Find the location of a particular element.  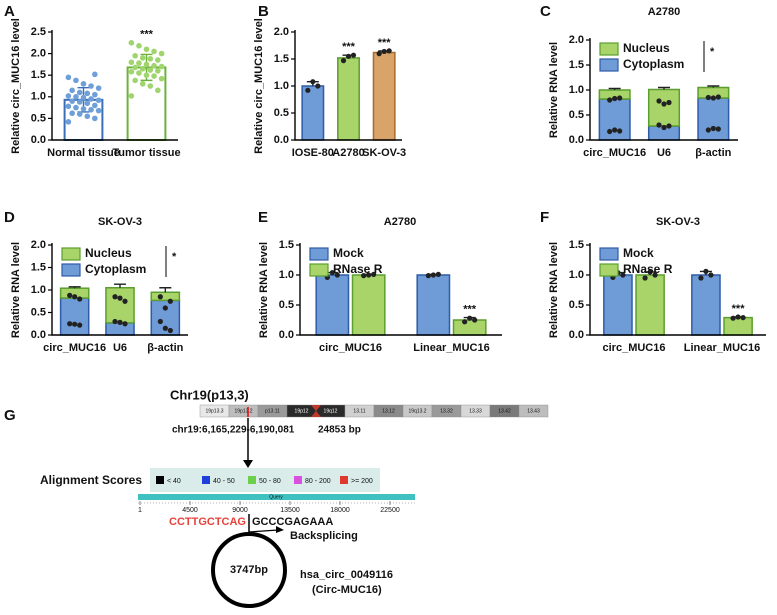

x-tick-label: β-actin is located at coordinates (713, 153).